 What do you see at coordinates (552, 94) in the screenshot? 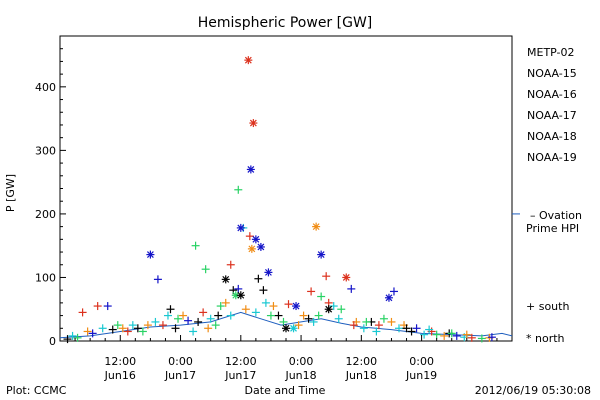
I see `legend-entry: NOAA-16` at bounding box center [552, 94].